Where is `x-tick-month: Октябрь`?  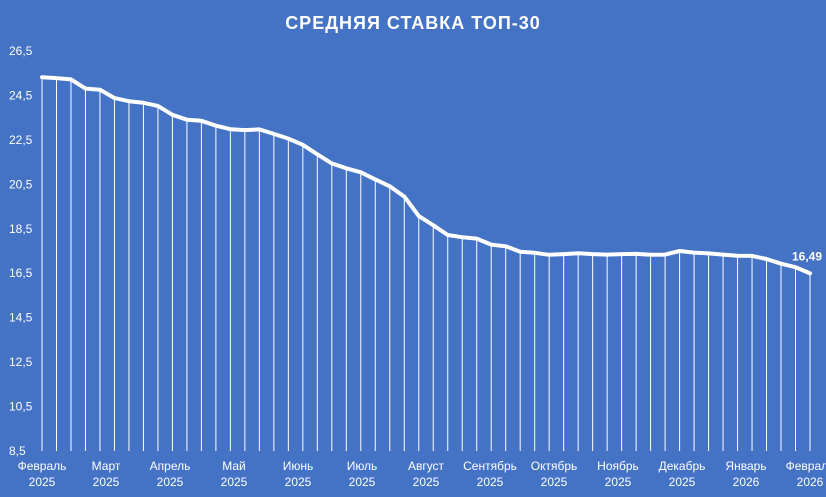 x-tick-month: Октябрь is located at coordinates (554, 466).